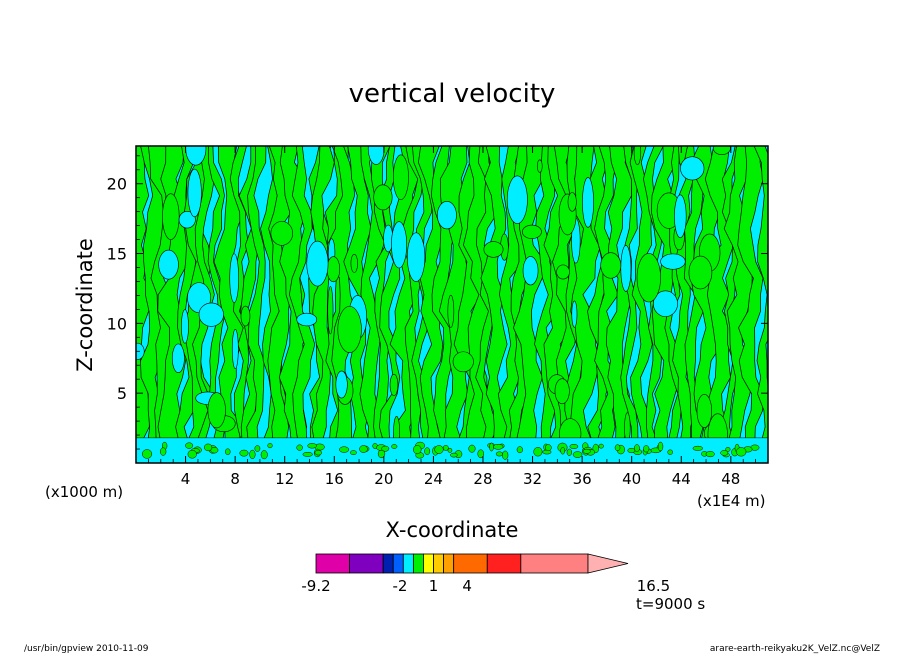  What do you see at coordinates (452, 530) in the screenshot?
I see `x-axis-label: X-coordinate` at bounding box center [452, 530].